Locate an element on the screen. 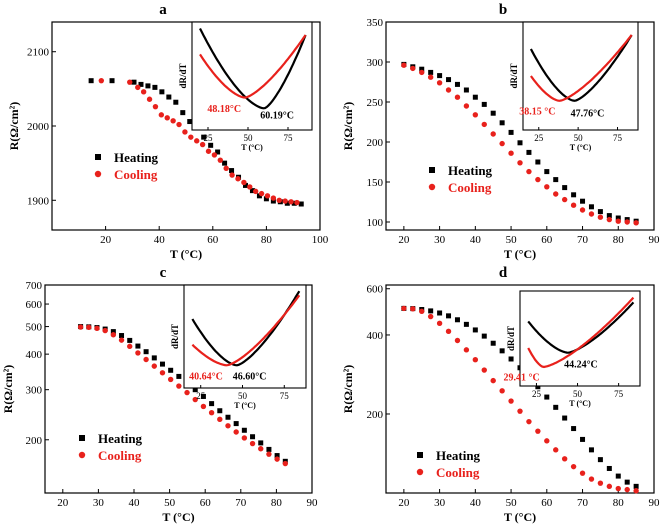  x-tick-label: 50 is located at coordinates (512, 240).